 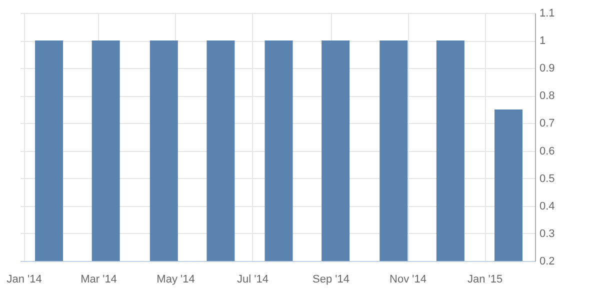 I want to click on y-tick-label: 0.5, so click(x=547, y=178).